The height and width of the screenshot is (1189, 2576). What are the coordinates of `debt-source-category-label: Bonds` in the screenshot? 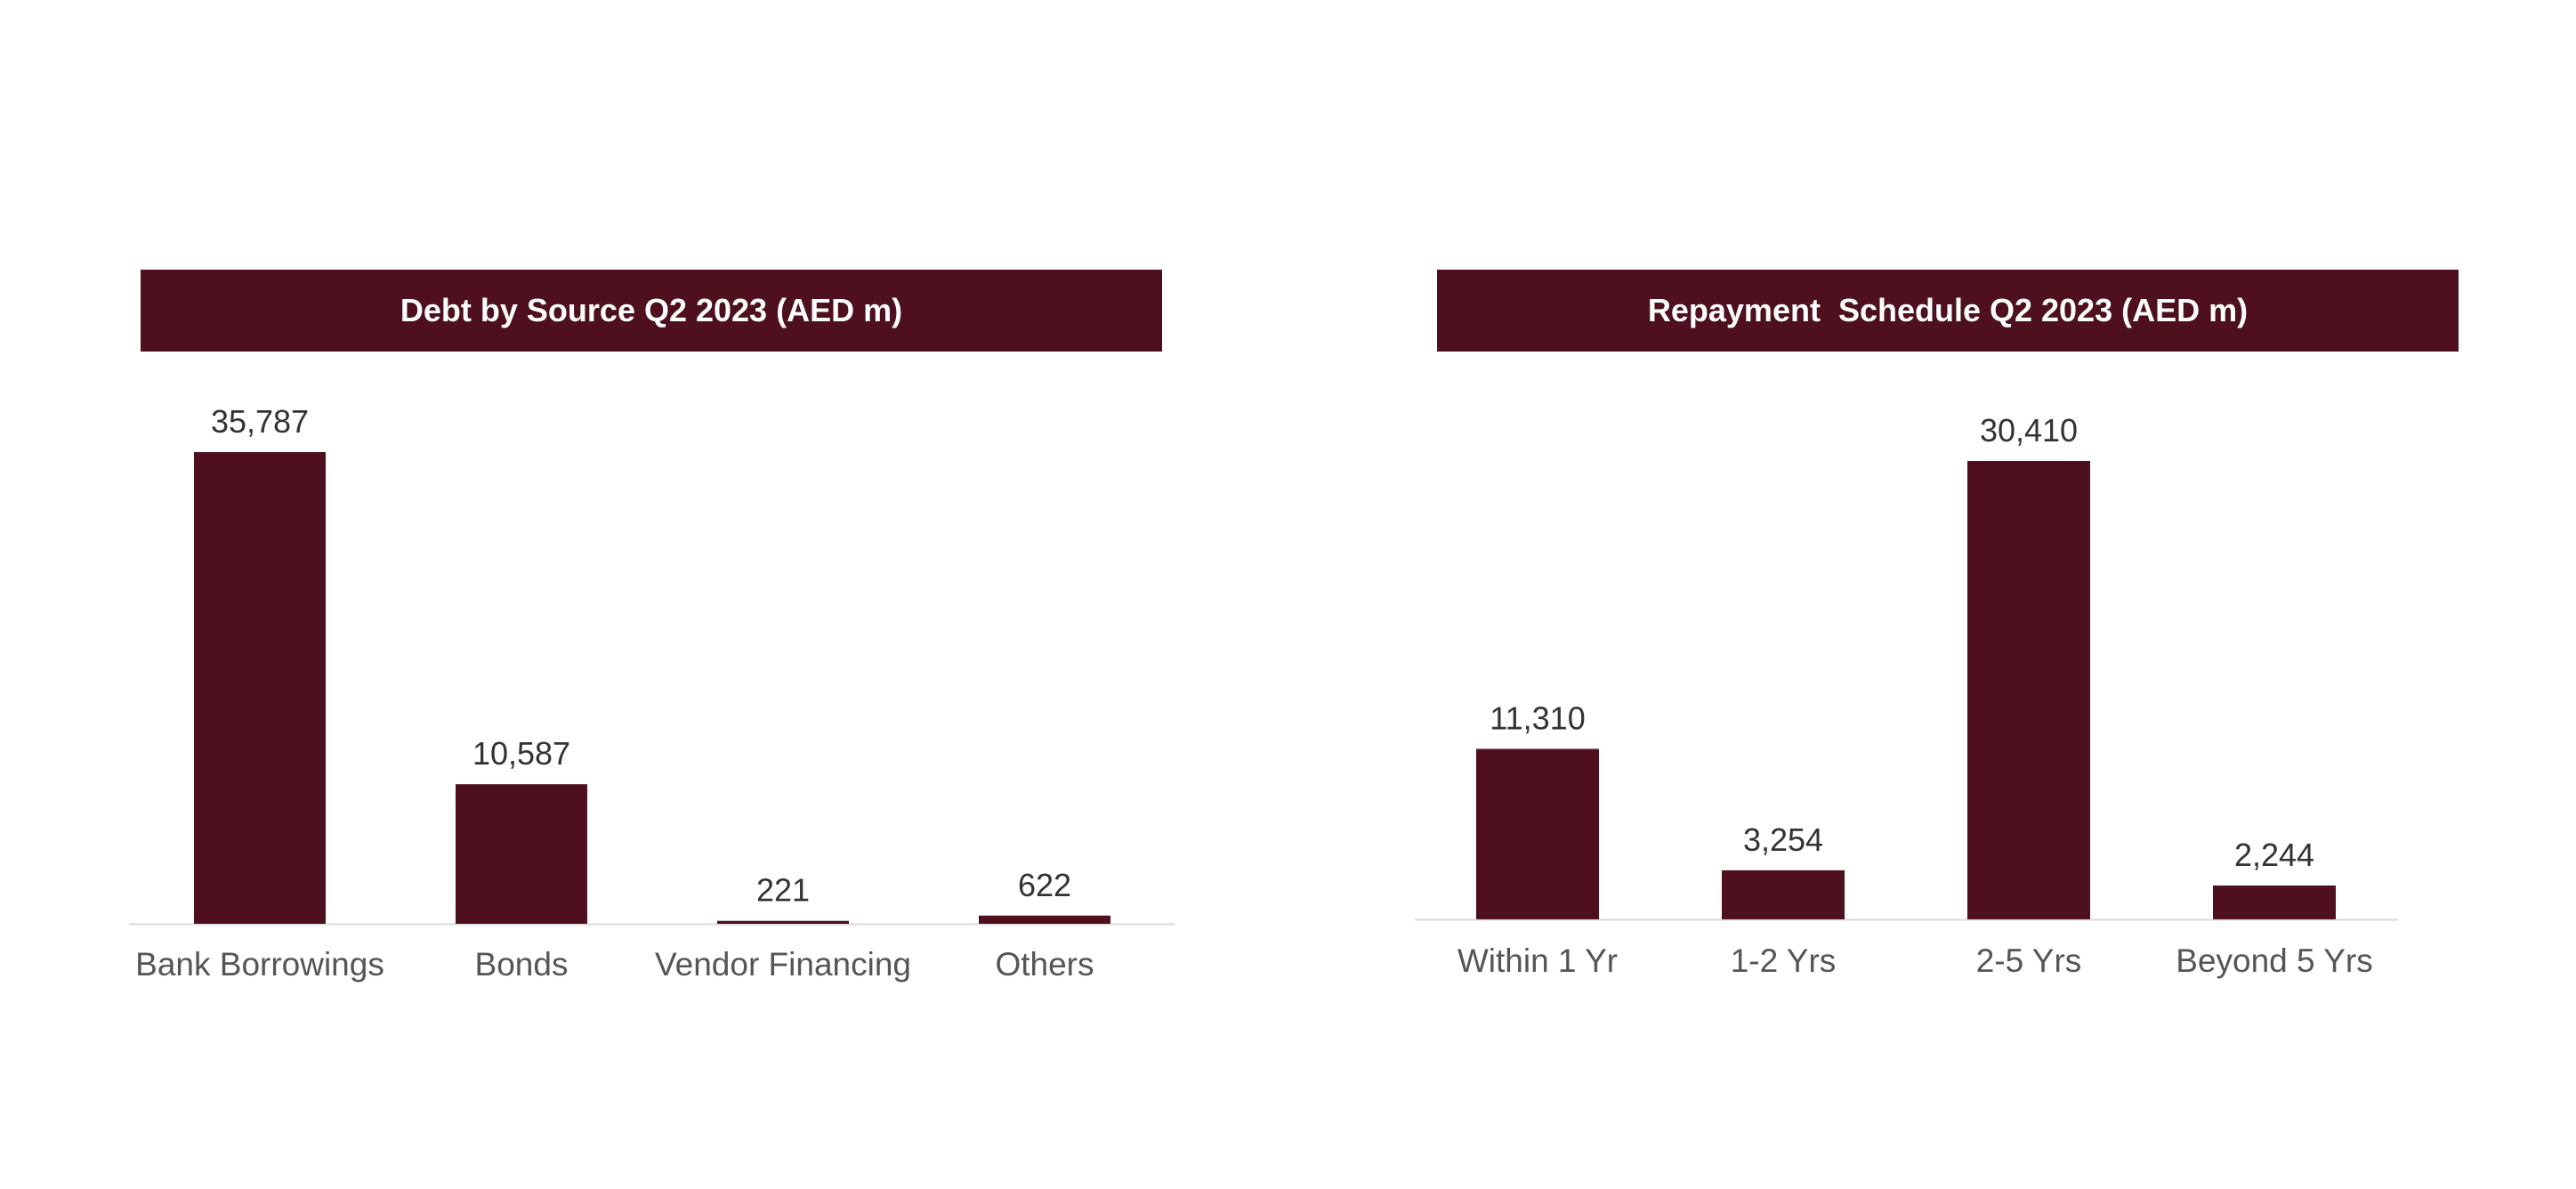 It's located at (522, 964).